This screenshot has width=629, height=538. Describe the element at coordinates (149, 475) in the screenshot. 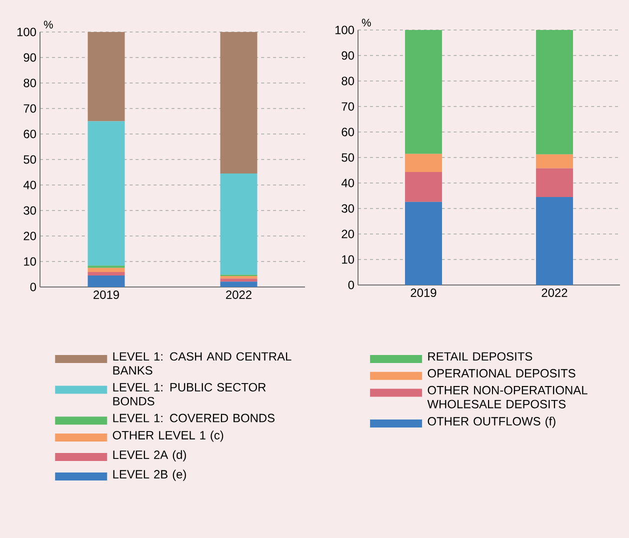

I see `legend-label: LEVEL 2B (e)` at that location.